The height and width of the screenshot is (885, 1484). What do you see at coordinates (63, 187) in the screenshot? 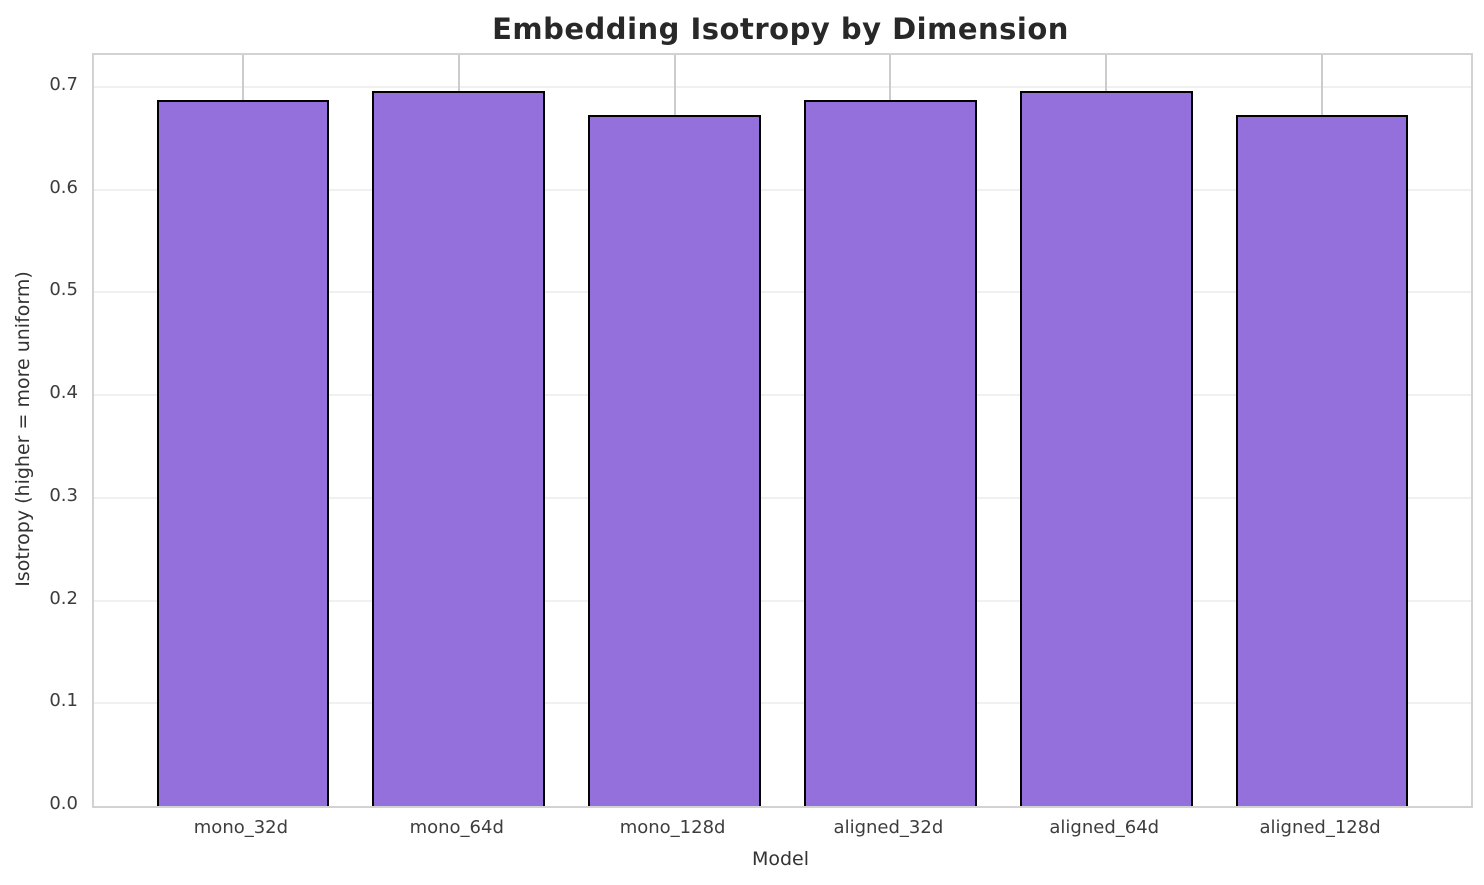
I see `y-tick-label: 0.6` at bounding box center [63, 187].